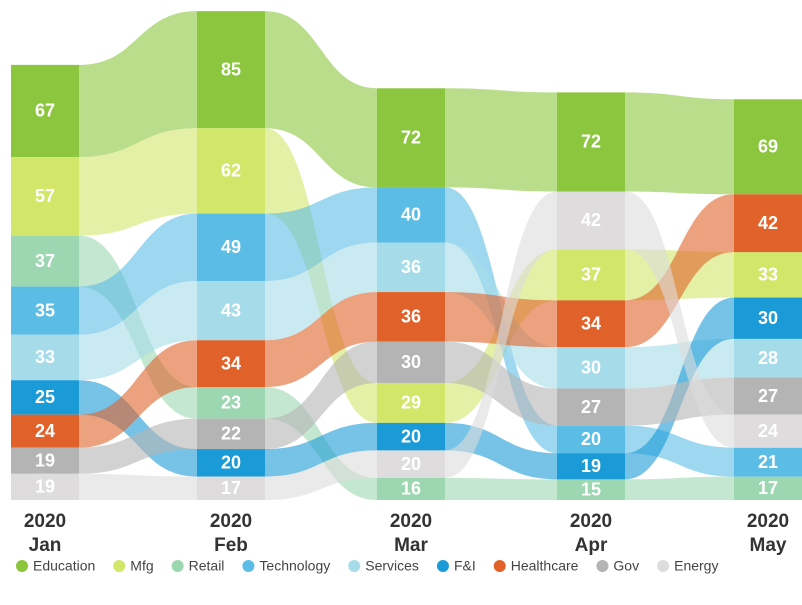 This screenshot has width=802, height=605. I want to click on value-label: 85, so click(231, 69).